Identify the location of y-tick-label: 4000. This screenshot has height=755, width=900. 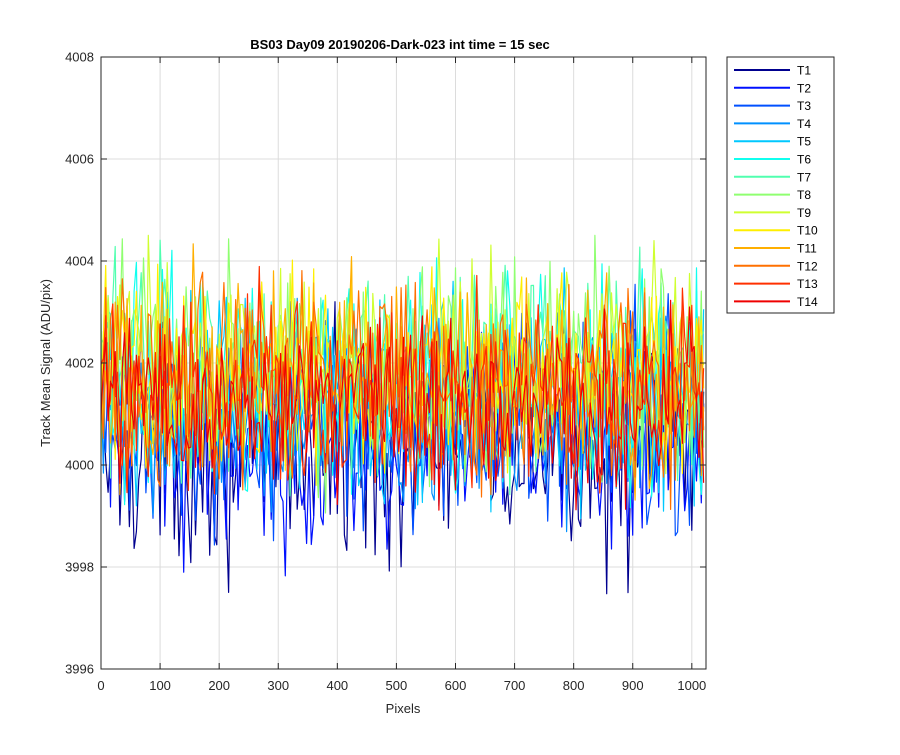
(79, 465).